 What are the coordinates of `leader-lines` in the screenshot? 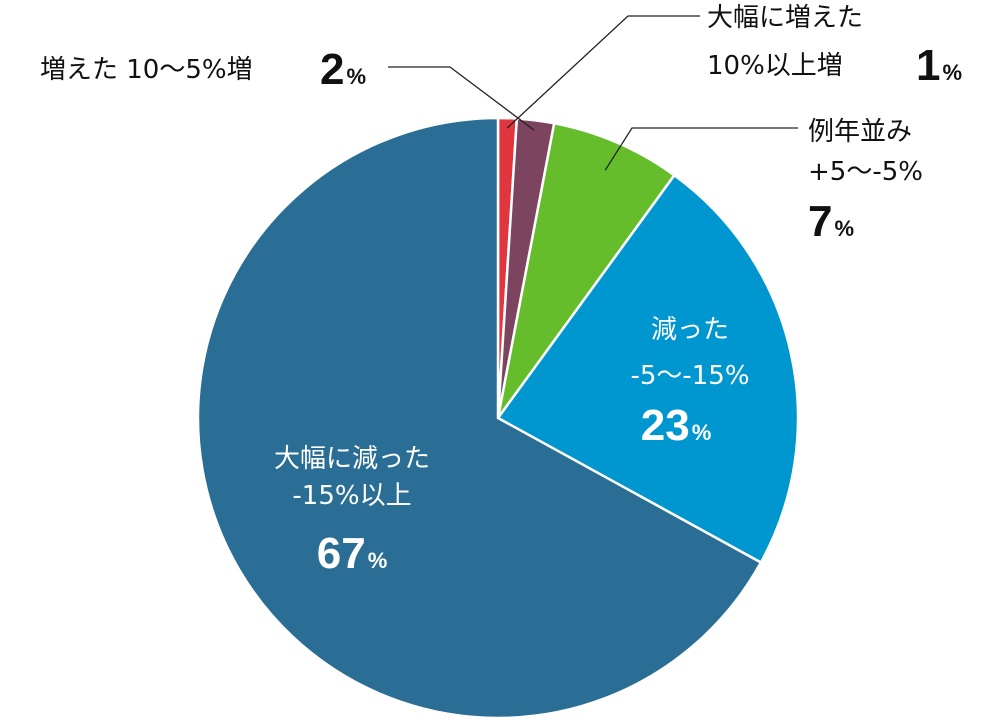 It's located at (593, 93).